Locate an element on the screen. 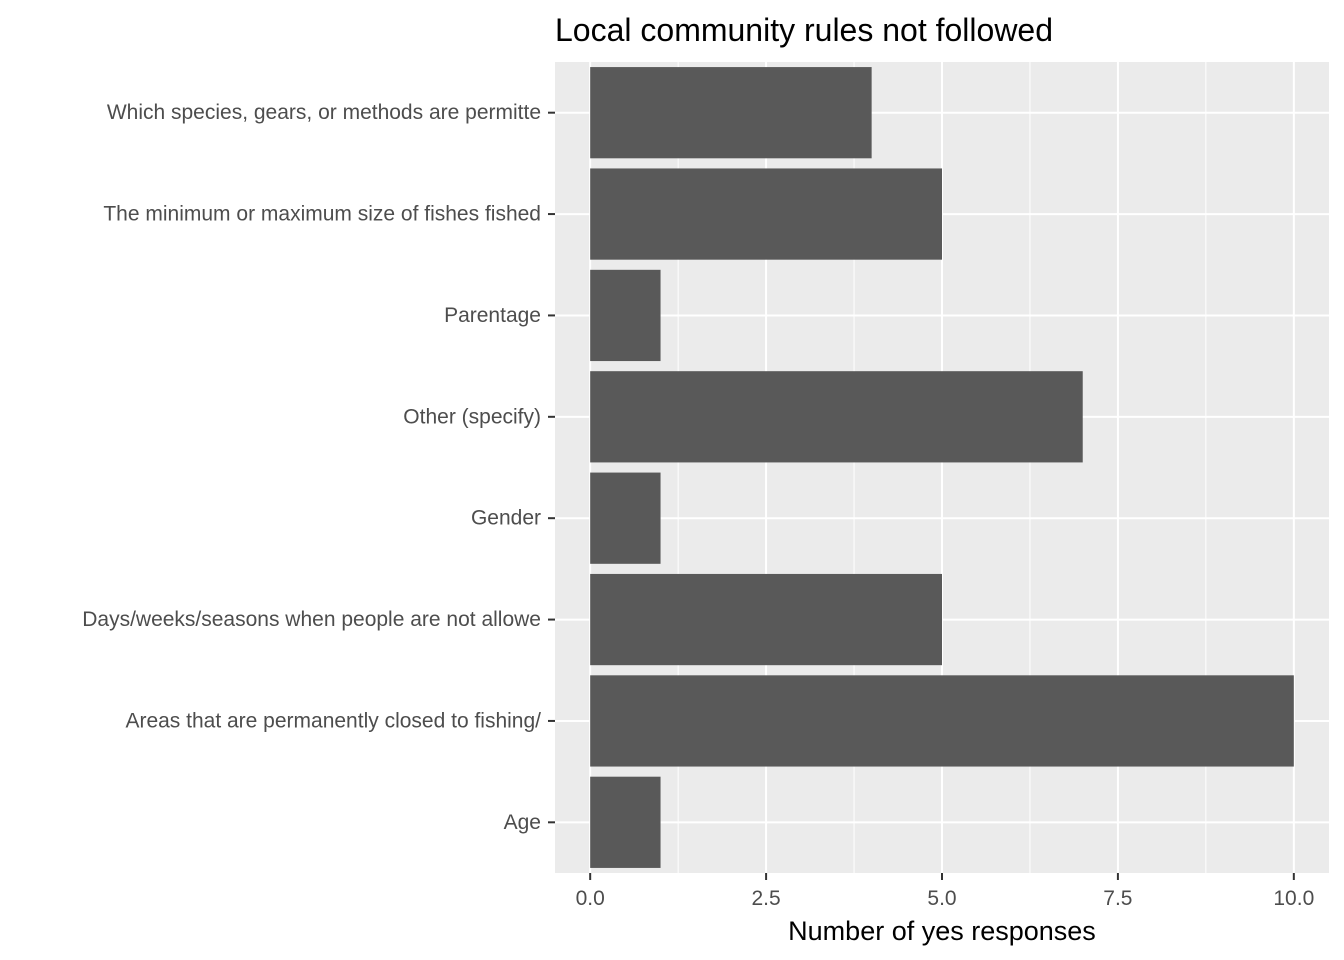 This screenshot has height=960, width=1344. x-tick-label: 2.5 is located at coordinates (765, 898).